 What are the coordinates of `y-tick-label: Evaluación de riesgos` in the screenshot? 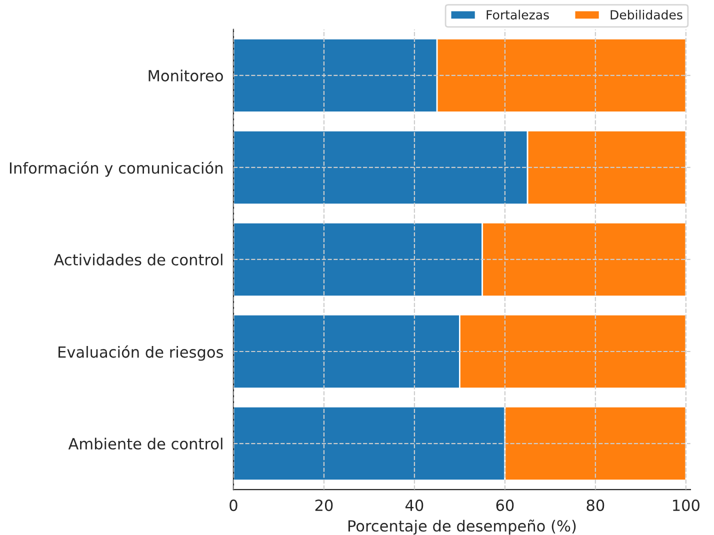 It's located at (141, 353).